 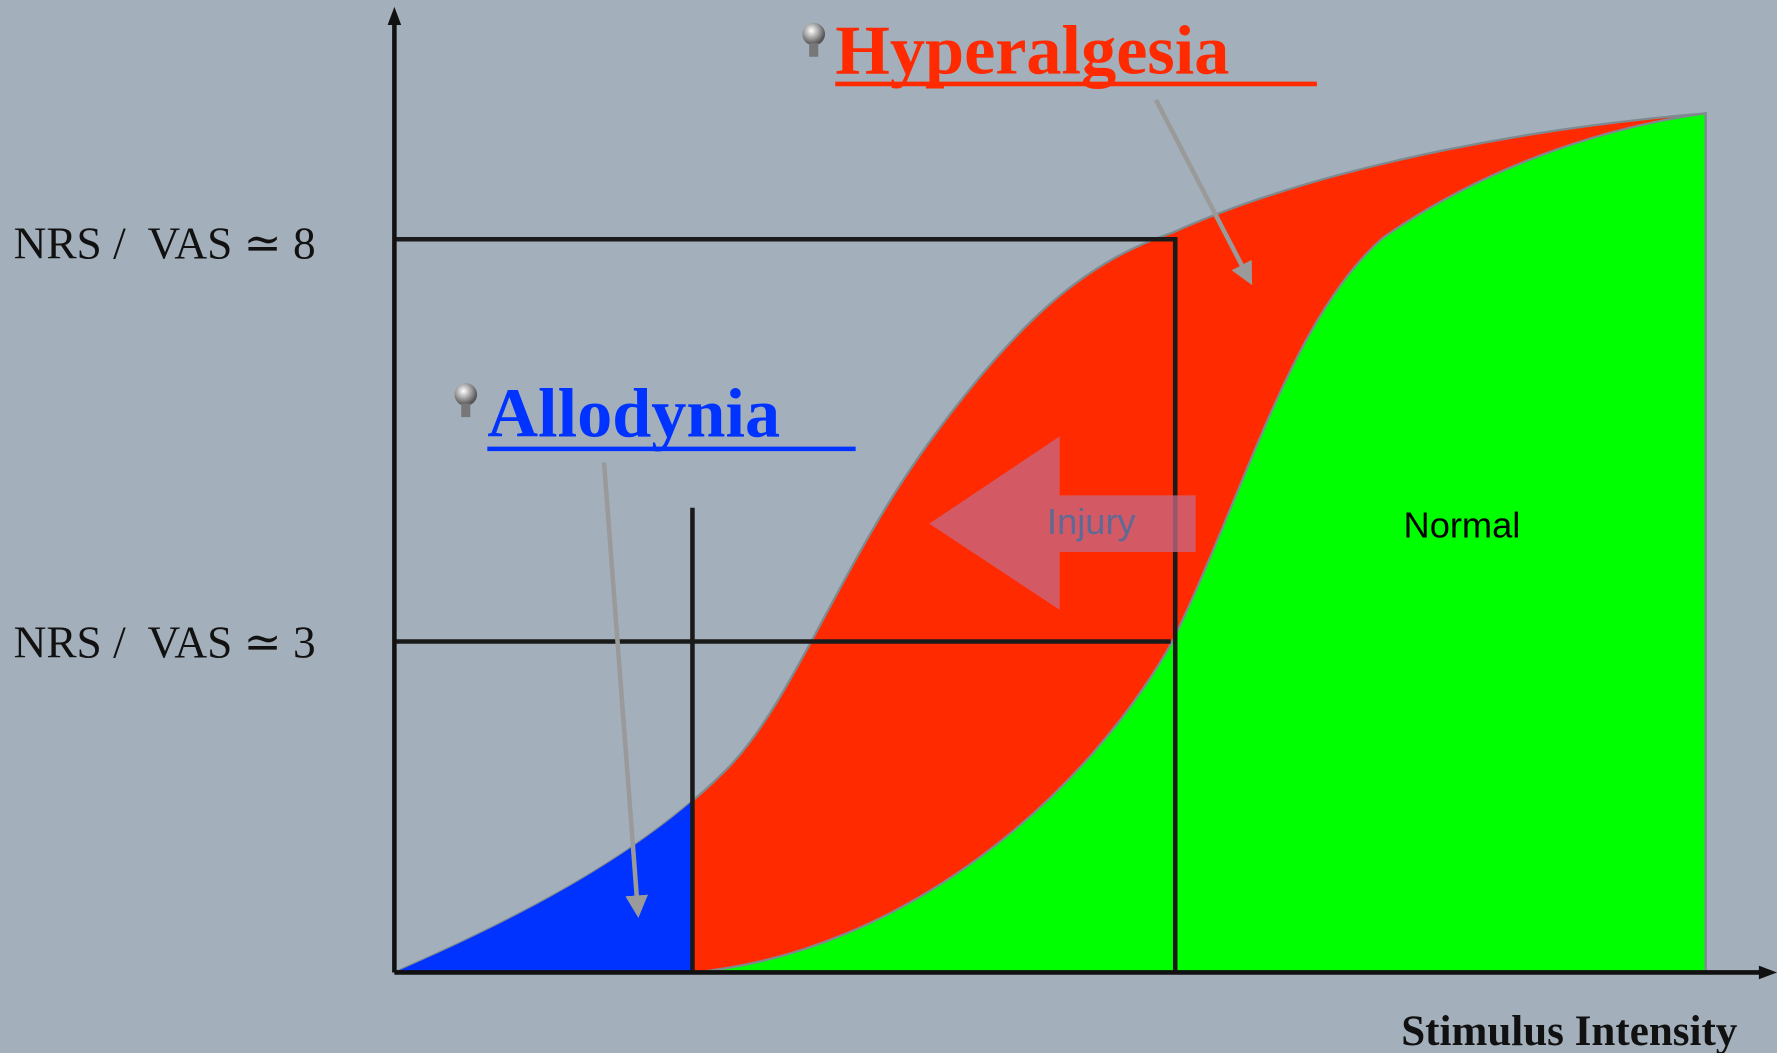 What do you see at coordinates (394, 16) in the screenshot?
I see `y-arrowhead` at bounding box center [394, 16].